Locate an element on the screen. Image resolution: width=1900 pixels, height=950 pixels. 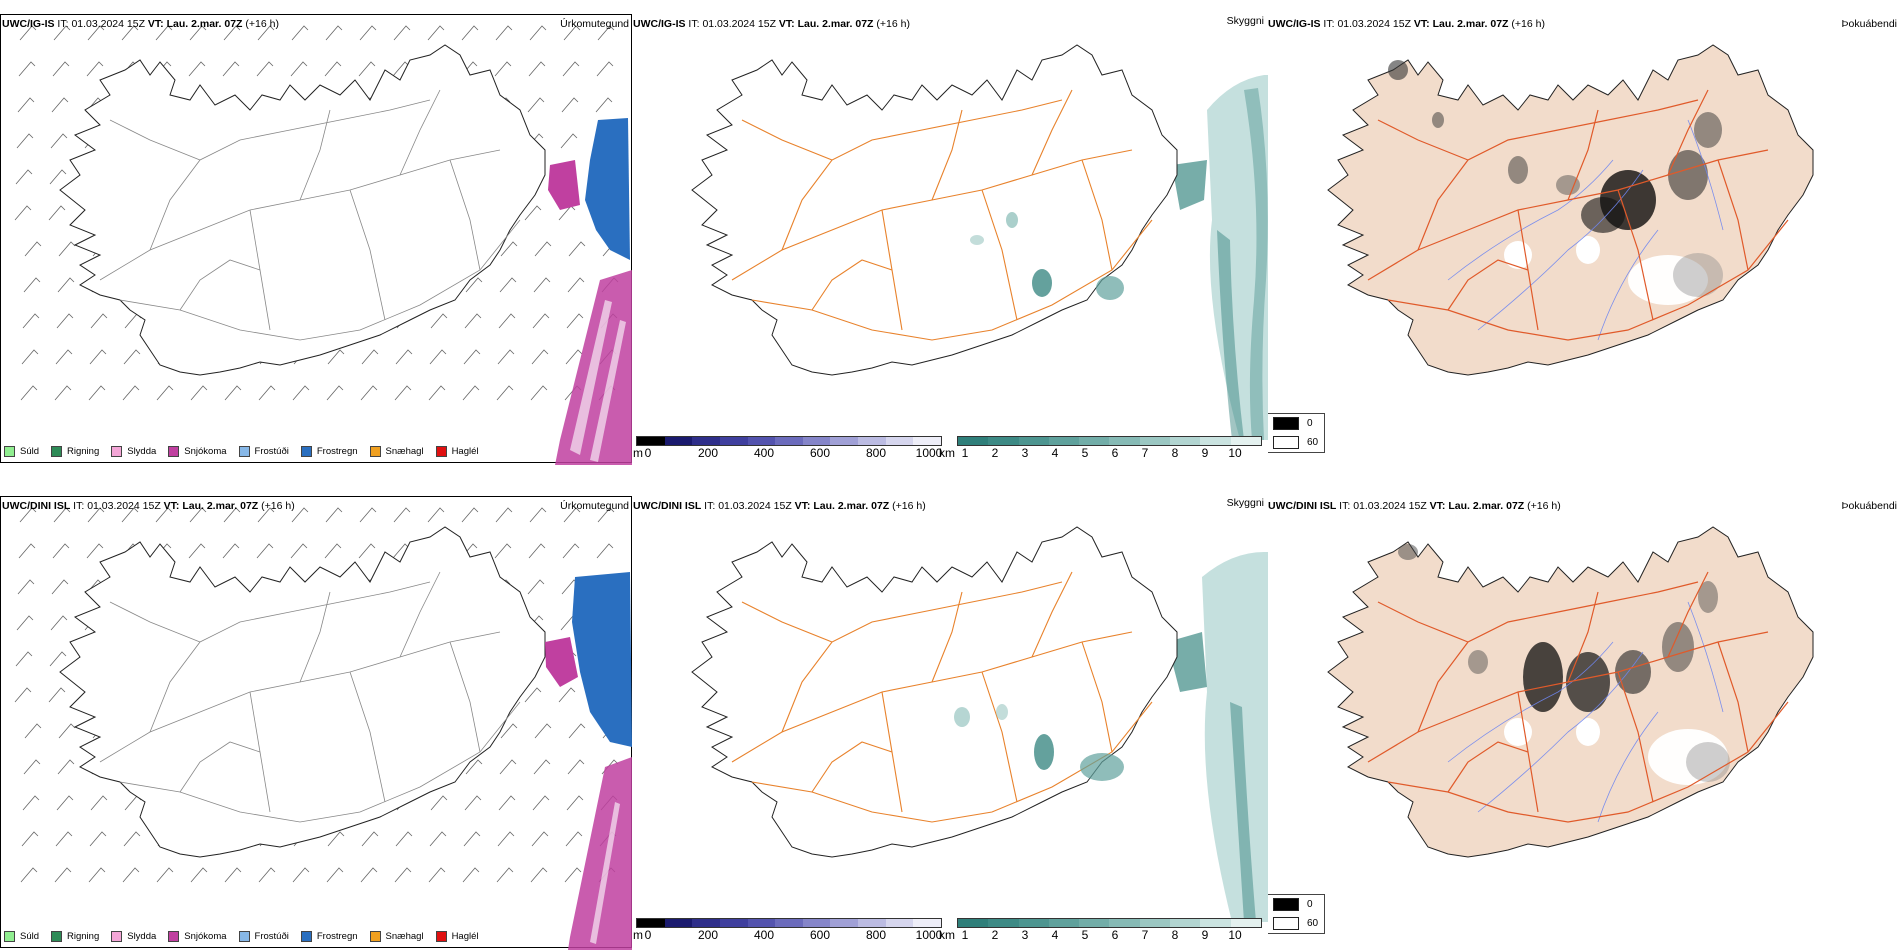
legend-item: Súld is located at coordinates (21, 936).